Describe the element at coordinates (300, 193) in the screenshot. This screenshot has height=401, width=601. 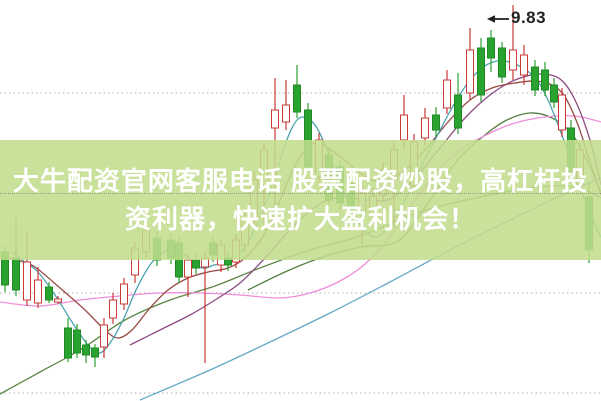
I see `gridline-overlay` at that location.